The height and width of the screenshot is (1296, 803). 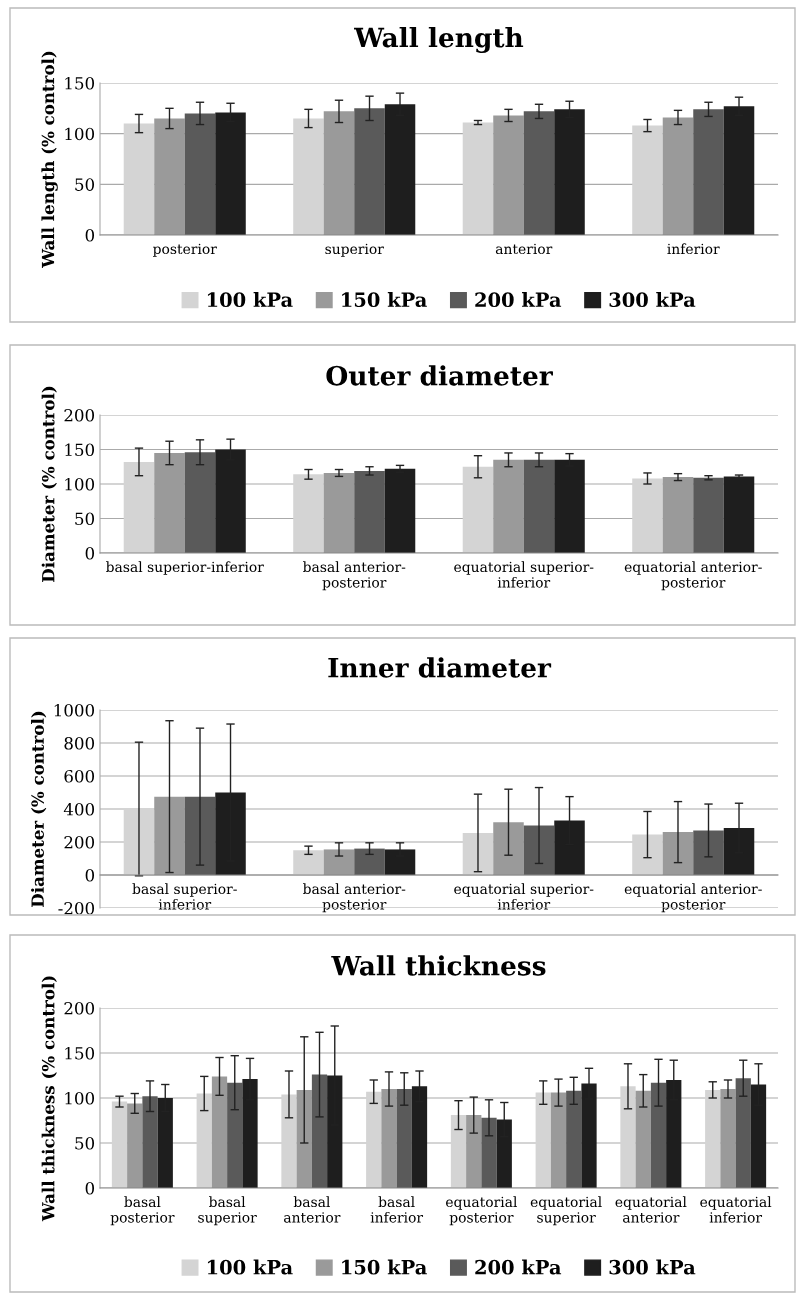 What do you see at coordinates (397, 1209) in the screenshot?
I see `x-tick-label: basal inferior` at bounding box center [397, 1209].